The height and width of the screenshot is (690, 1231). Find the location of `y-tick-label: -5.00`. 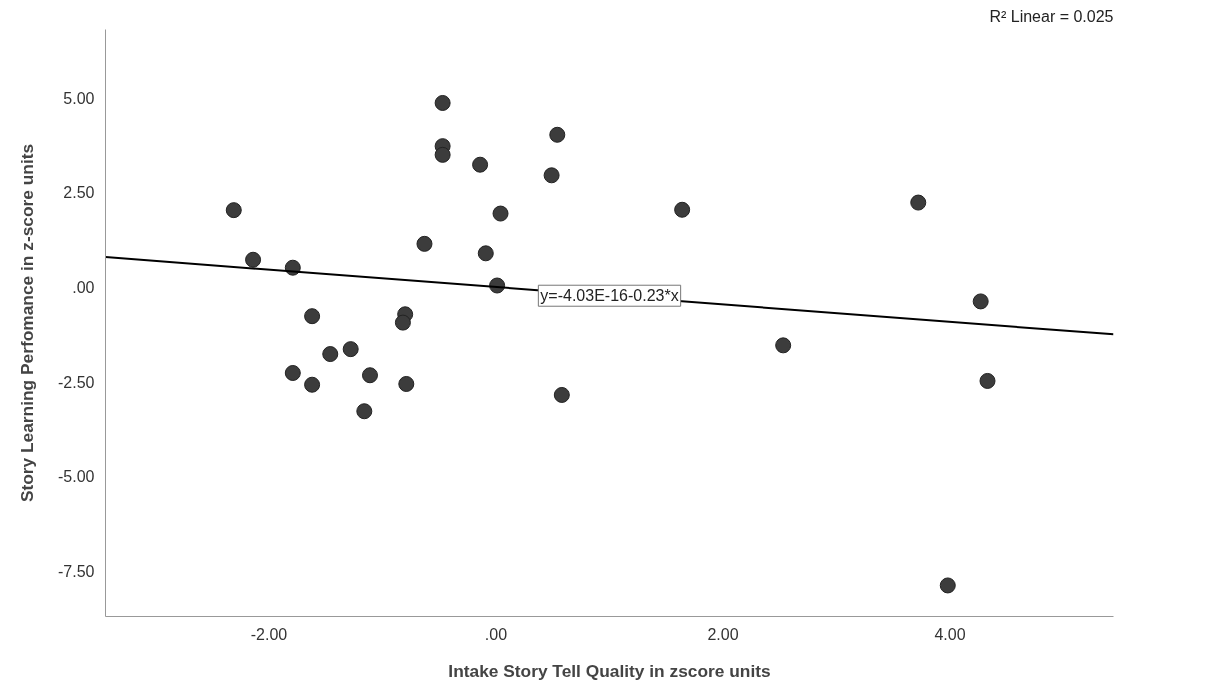

y-tick-label: -5.00 is located at coordinates (76, 477).